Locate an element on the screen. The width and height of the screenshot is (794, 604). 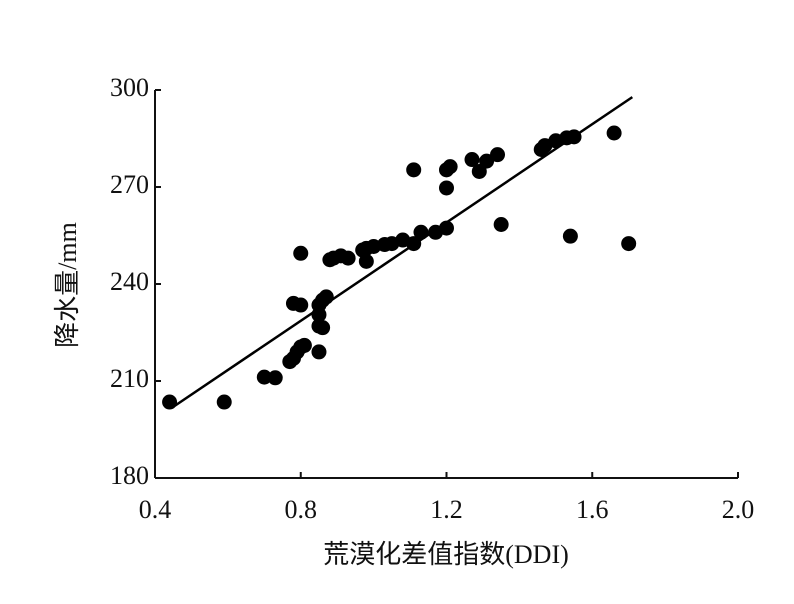
x-axis-label: 荒漠化差值指数(DDI) is located at coordinates (446, 554).